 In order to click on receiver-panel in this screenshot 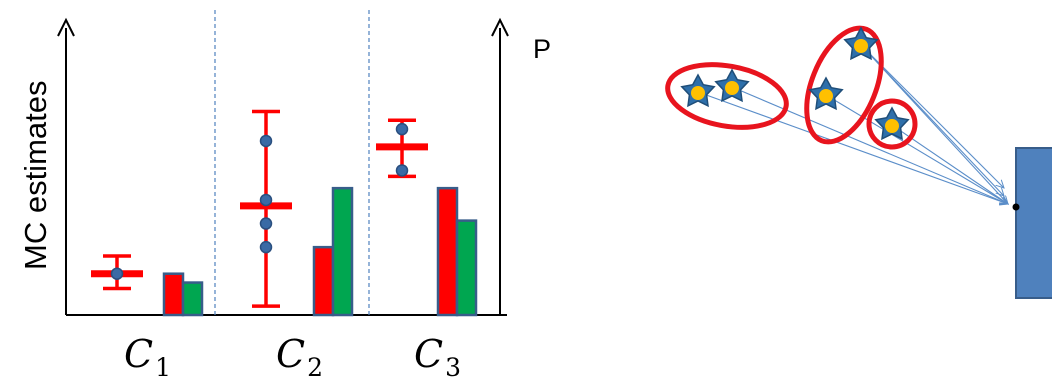, I will do `click(1033, 223)`.